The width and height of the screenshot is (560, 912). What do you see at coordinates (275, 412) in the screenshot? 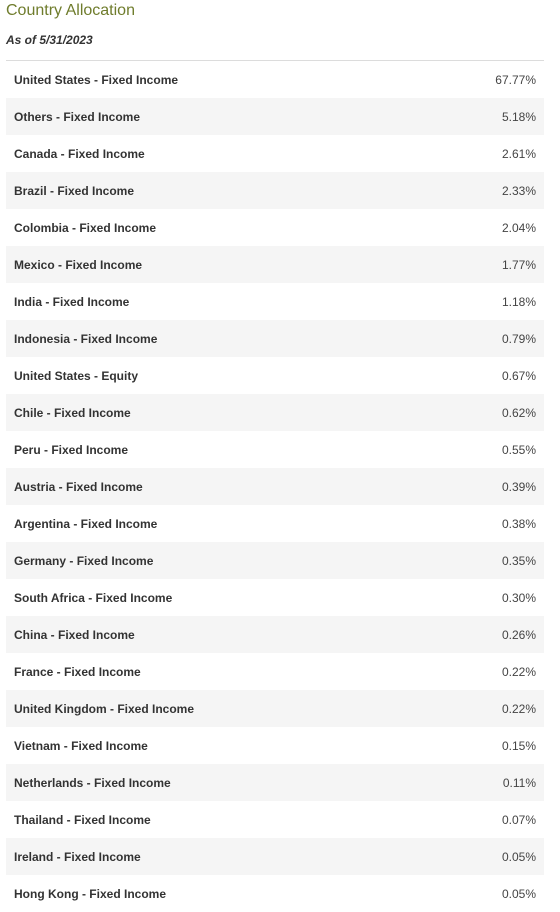
I see `table-row: Chile - Fixed Income 0.62%` at bounding box center [275, 412].